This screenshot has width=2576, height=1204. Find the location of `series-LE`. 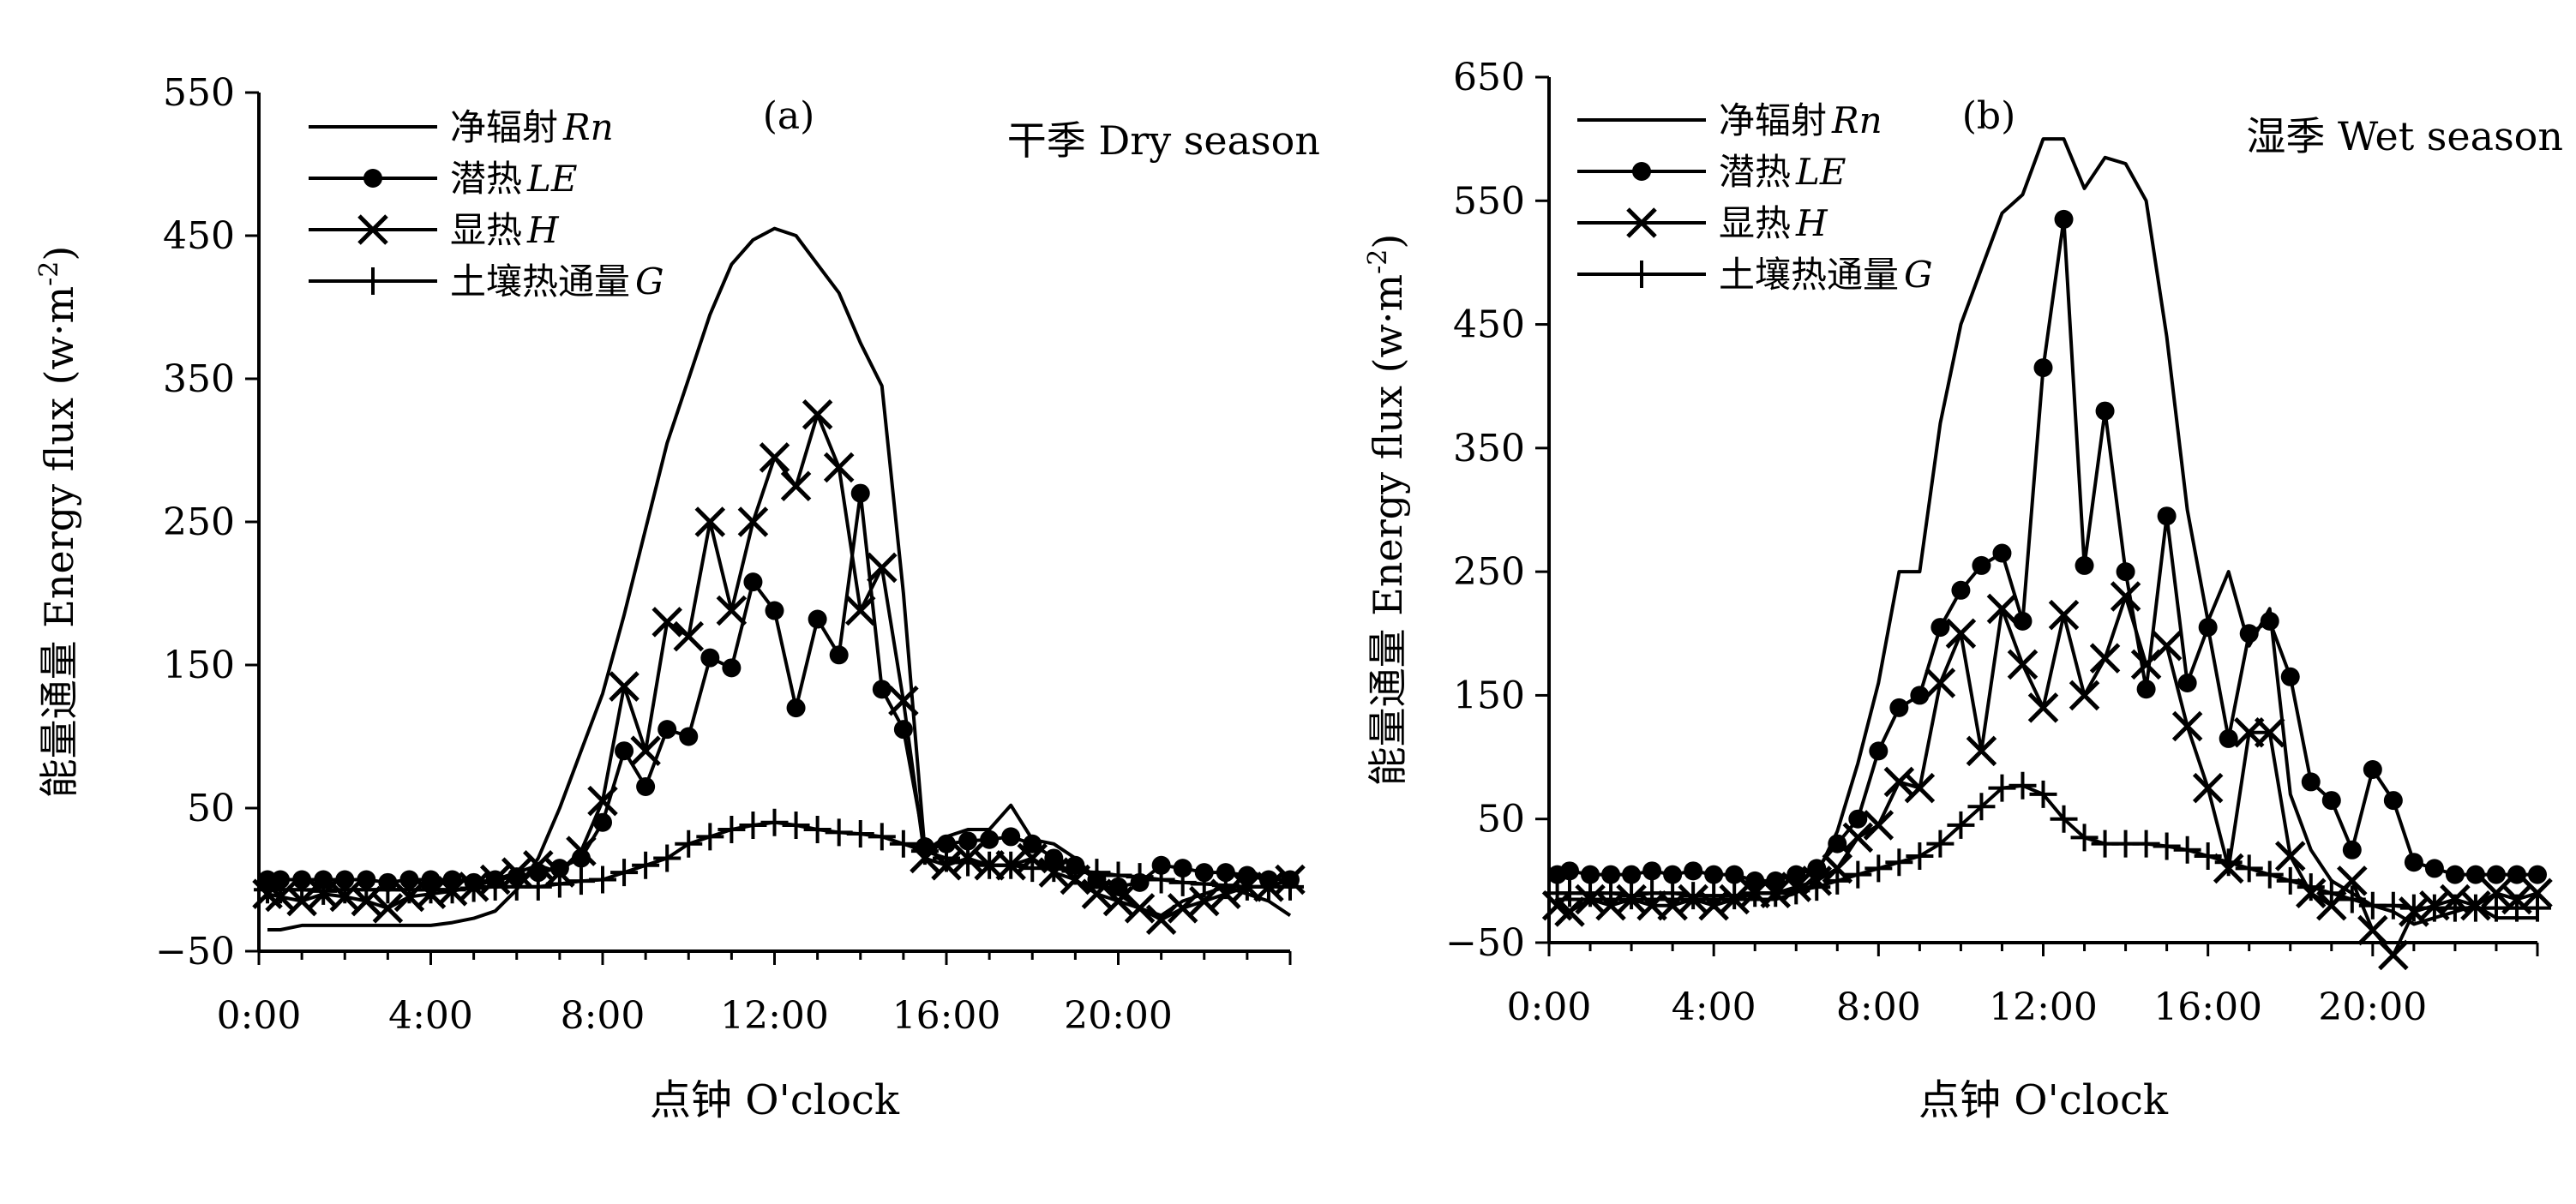

series-LE is located at coordinates (779, 689).